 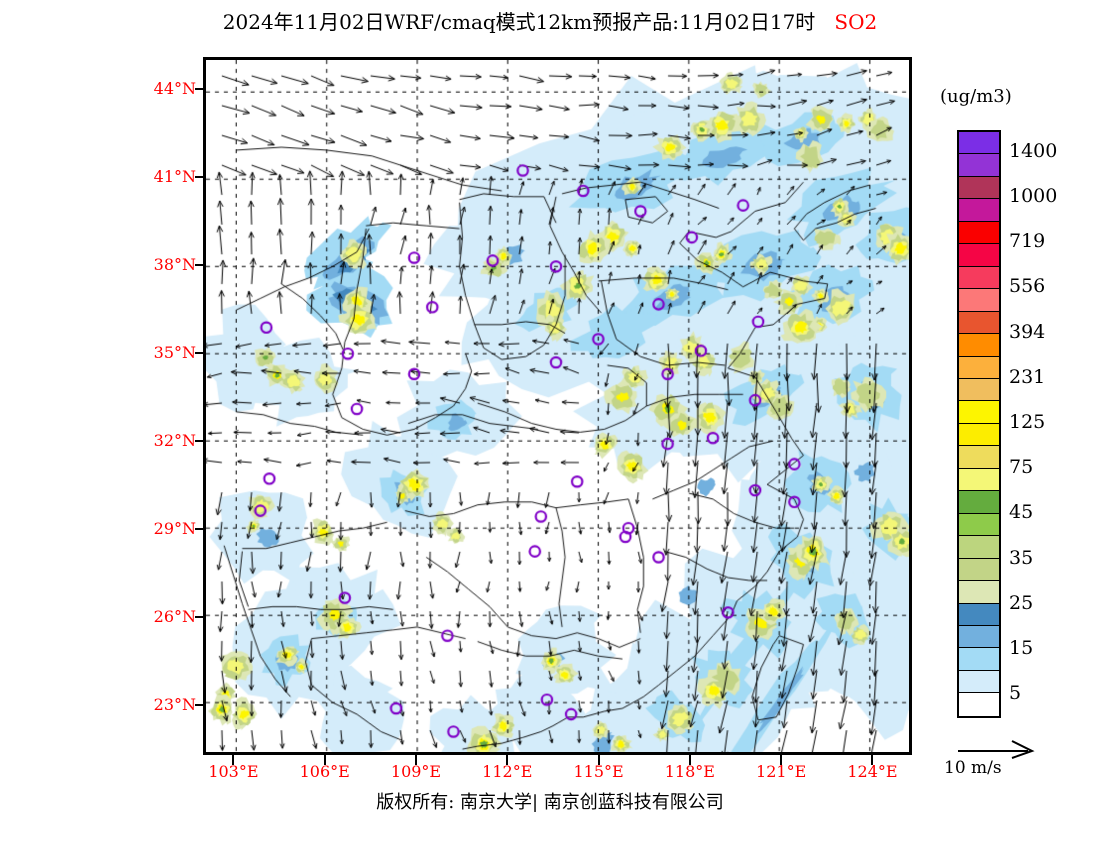 I want to click on colorbar-tick-label-394: 394, so click(x=1027, y=331).